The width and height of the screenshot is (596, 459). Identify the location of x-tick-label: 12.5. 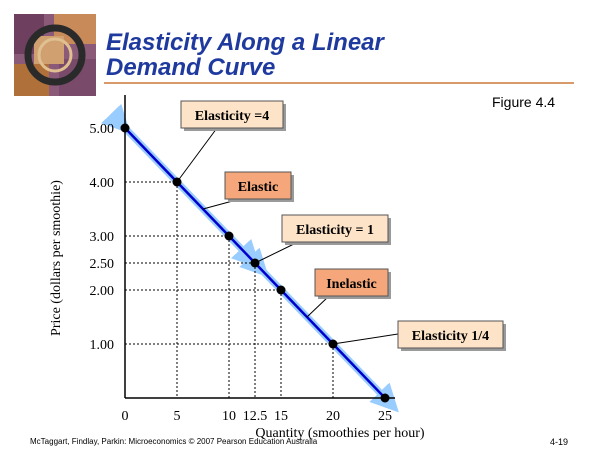
(255, 416).